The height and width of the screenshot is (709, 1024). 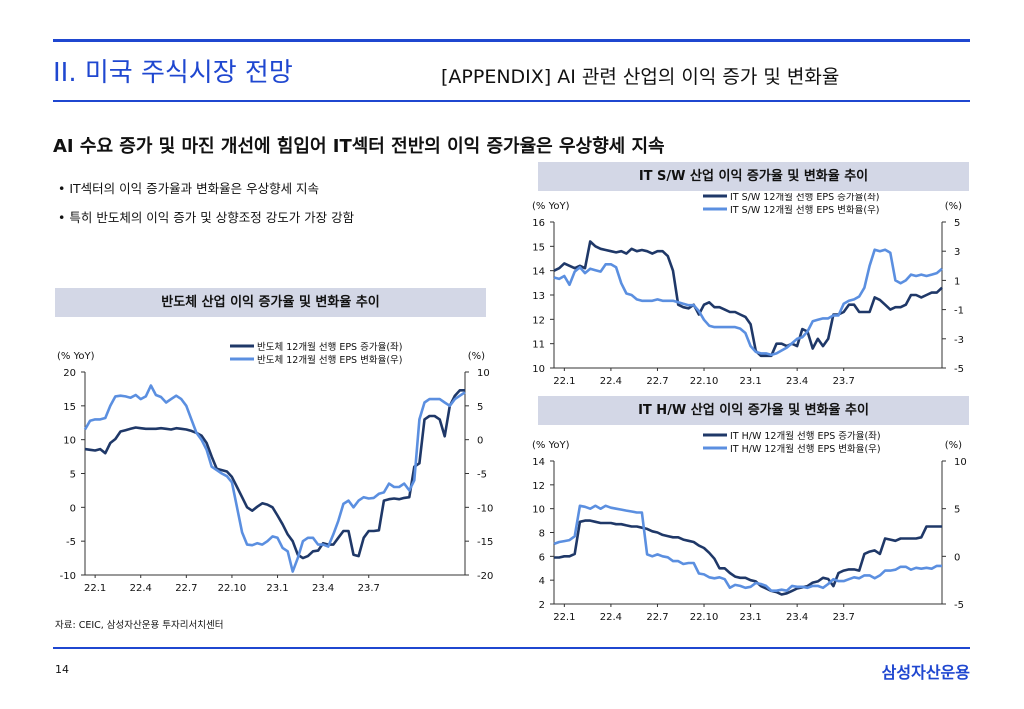 I want to click on left-tick-label: 2, so click(x=542, y=605).